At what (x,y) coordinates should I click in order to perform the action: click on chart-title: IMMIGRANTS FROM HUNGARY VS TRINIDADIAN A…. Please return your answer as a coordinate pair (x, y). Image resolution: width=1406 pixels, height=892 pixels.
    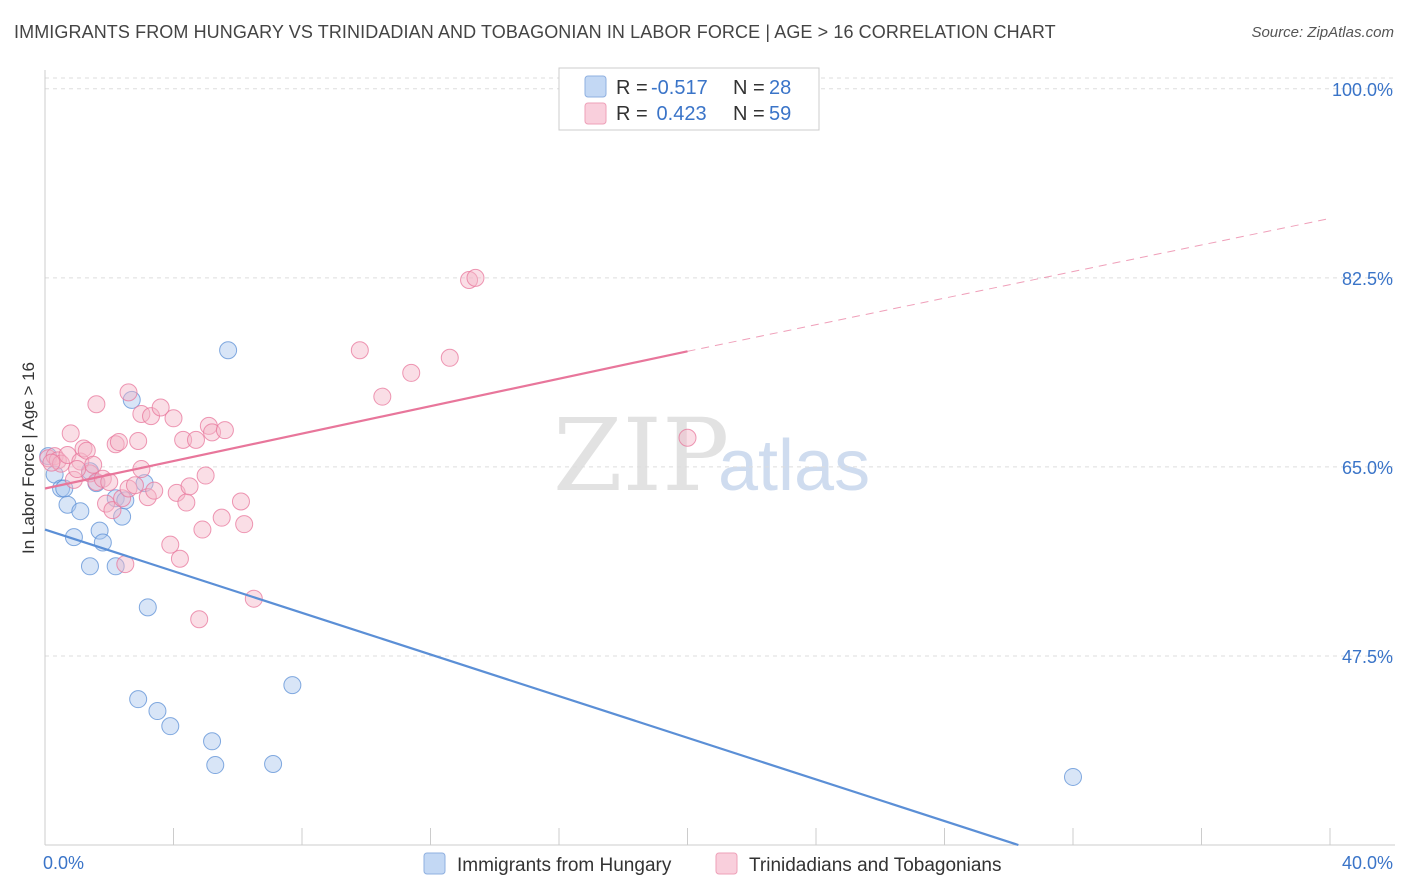
    Looking at the image, I should click on (535, 32).